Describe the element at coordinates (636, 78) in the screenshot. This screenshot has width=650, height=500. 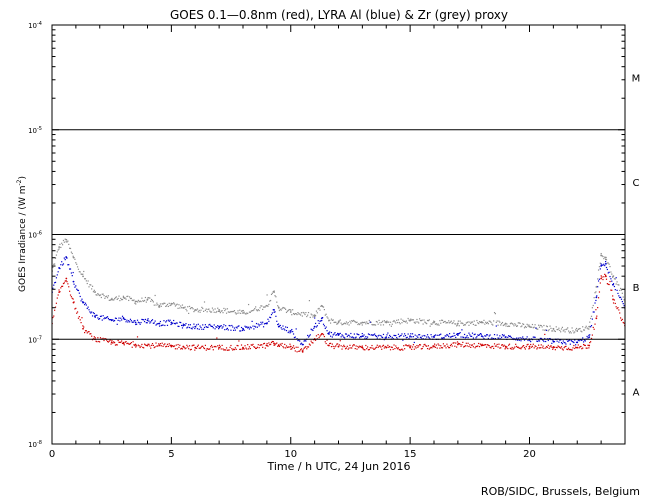
I see `flare-class-label: M` at that location.